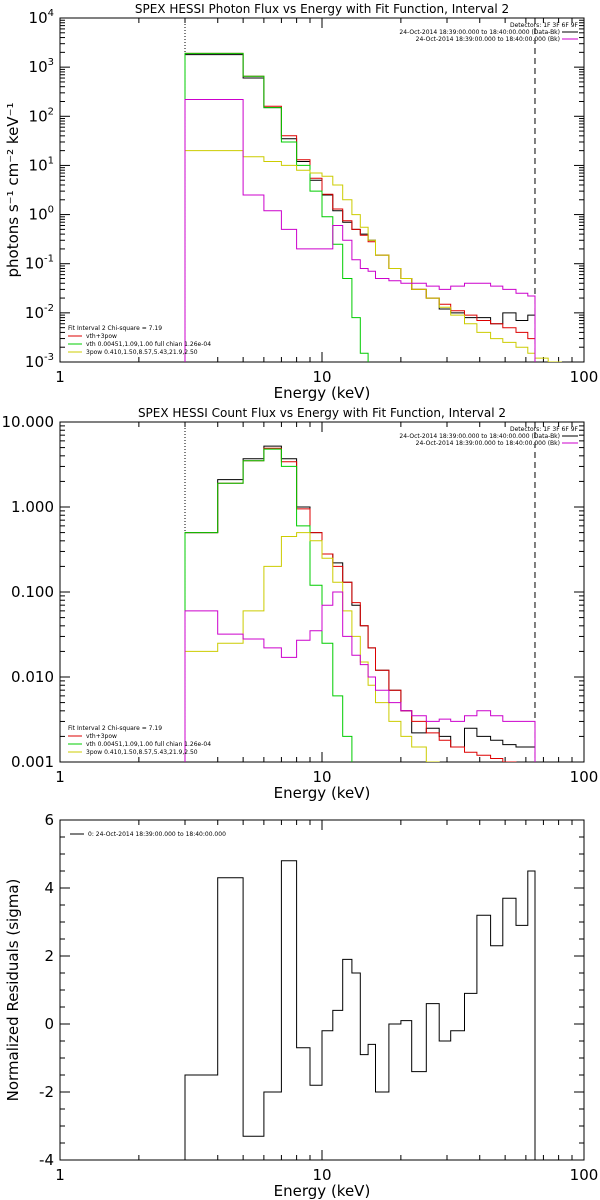 Image resolution: width=600 pixels, height=1200 pixels. What do you see at coordinates (41, 17) in the screenshot?
I see `y-tick-label: 10⁴` at bounding box center [41, 17].